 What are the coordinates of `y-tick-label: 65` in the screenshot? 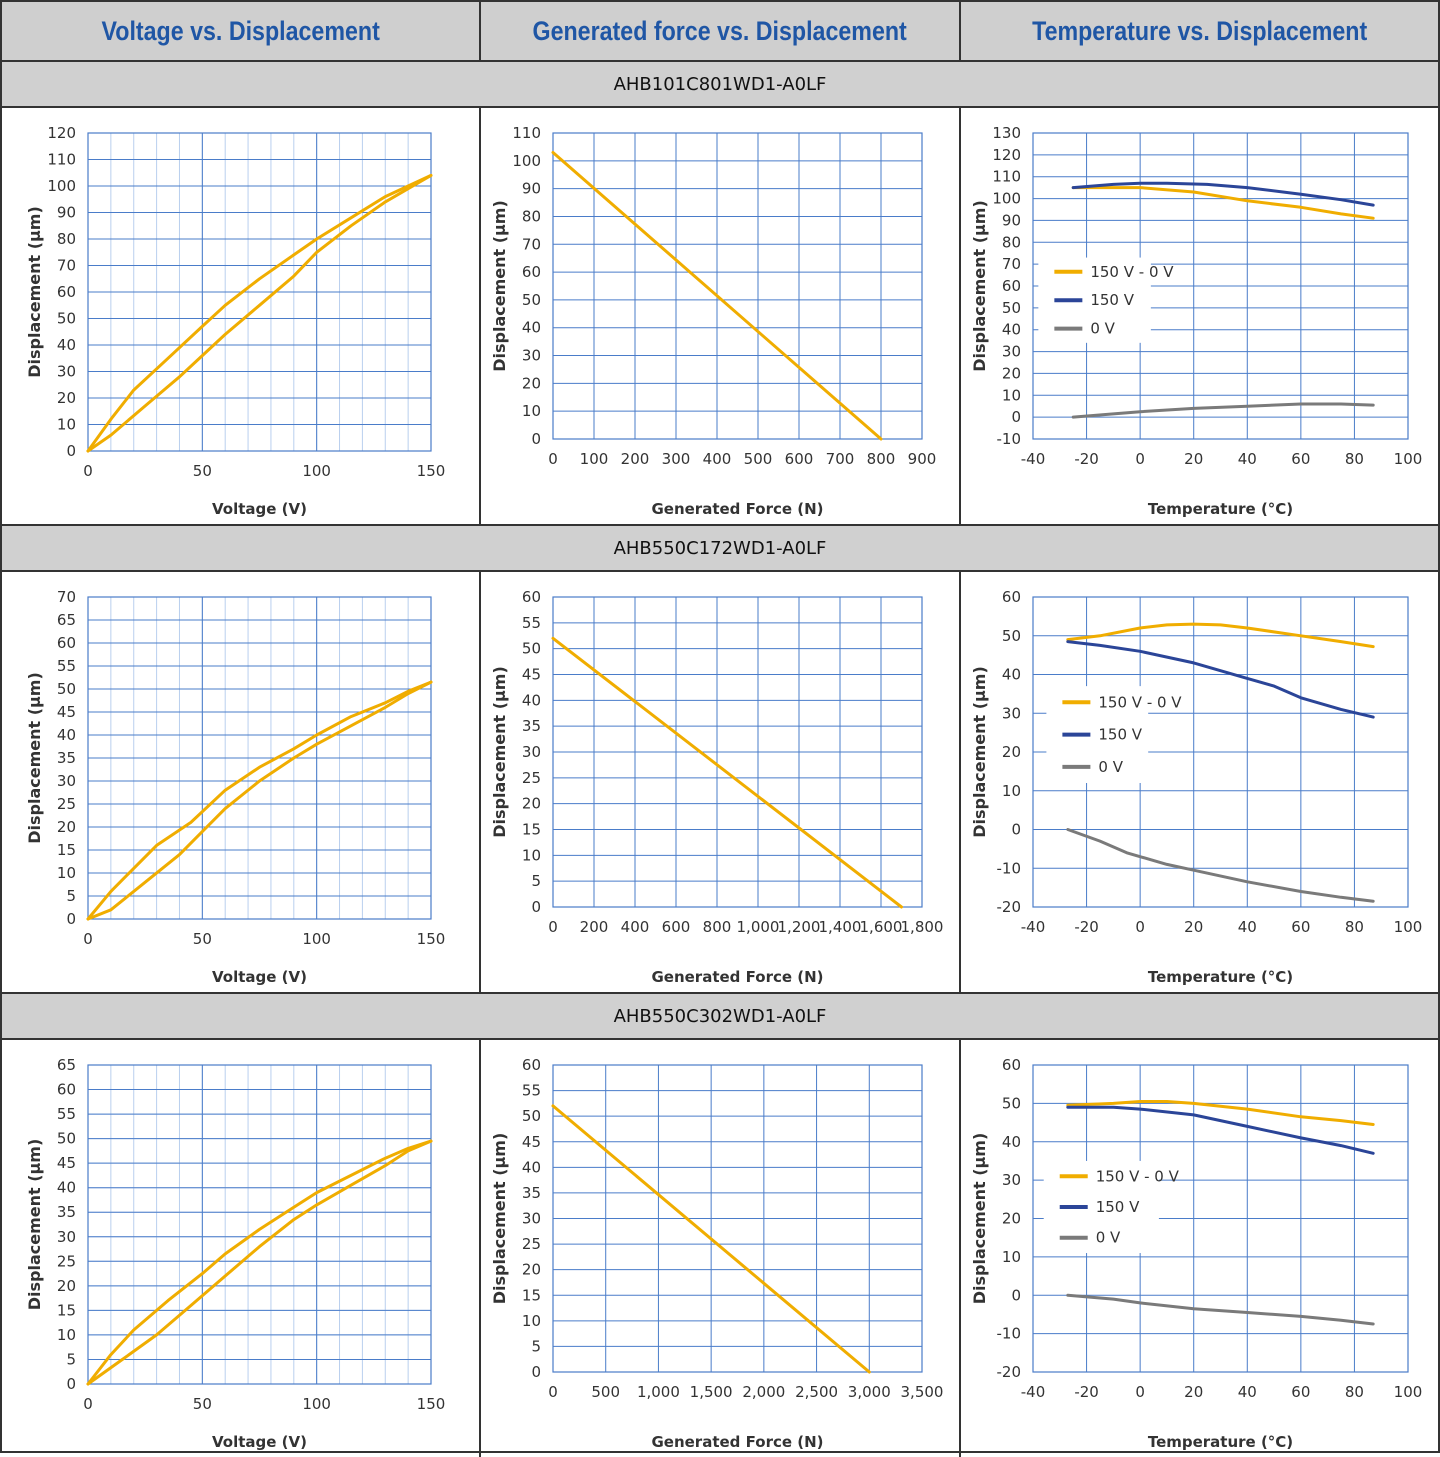 It's located at (66, 1065).